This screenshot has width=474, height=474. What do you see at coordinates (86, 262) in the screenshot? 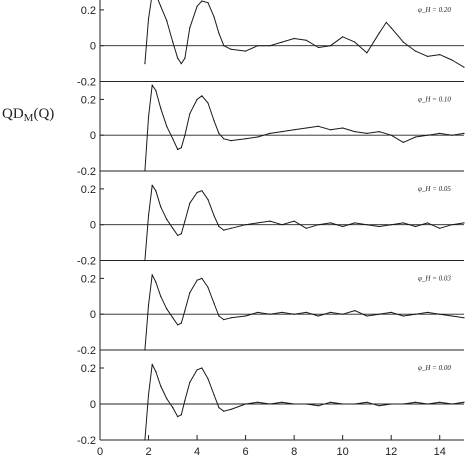
I see `panel-2-ytick-label-bottom: -0.2` at bounding box center [86, 262].